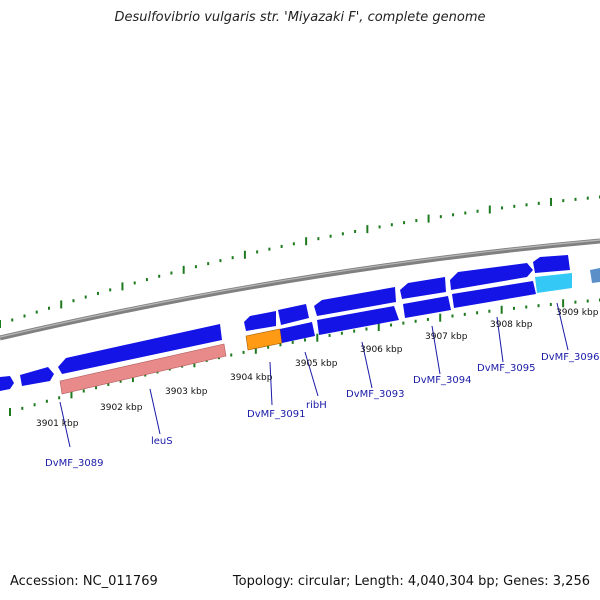  I want to click on gene-label: DvMF_3089, so click(74, 463).